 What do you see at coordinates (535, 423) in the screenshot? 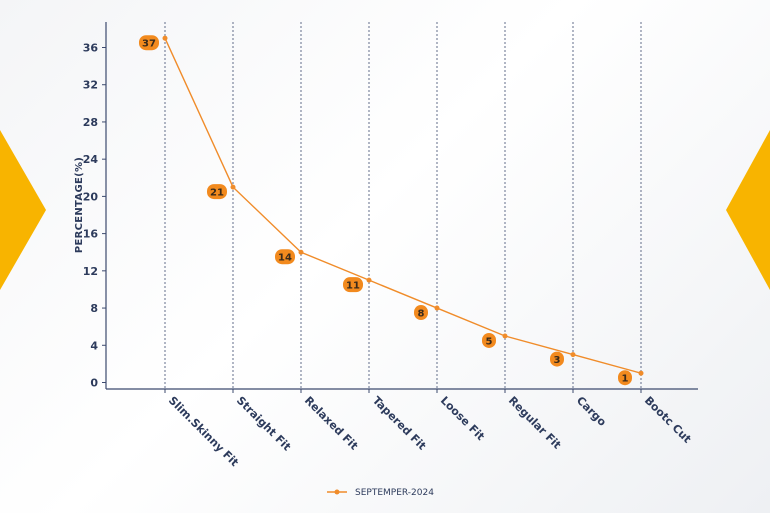
I see `x-category-label: Regular Fit` at bounding box center [535, 423].